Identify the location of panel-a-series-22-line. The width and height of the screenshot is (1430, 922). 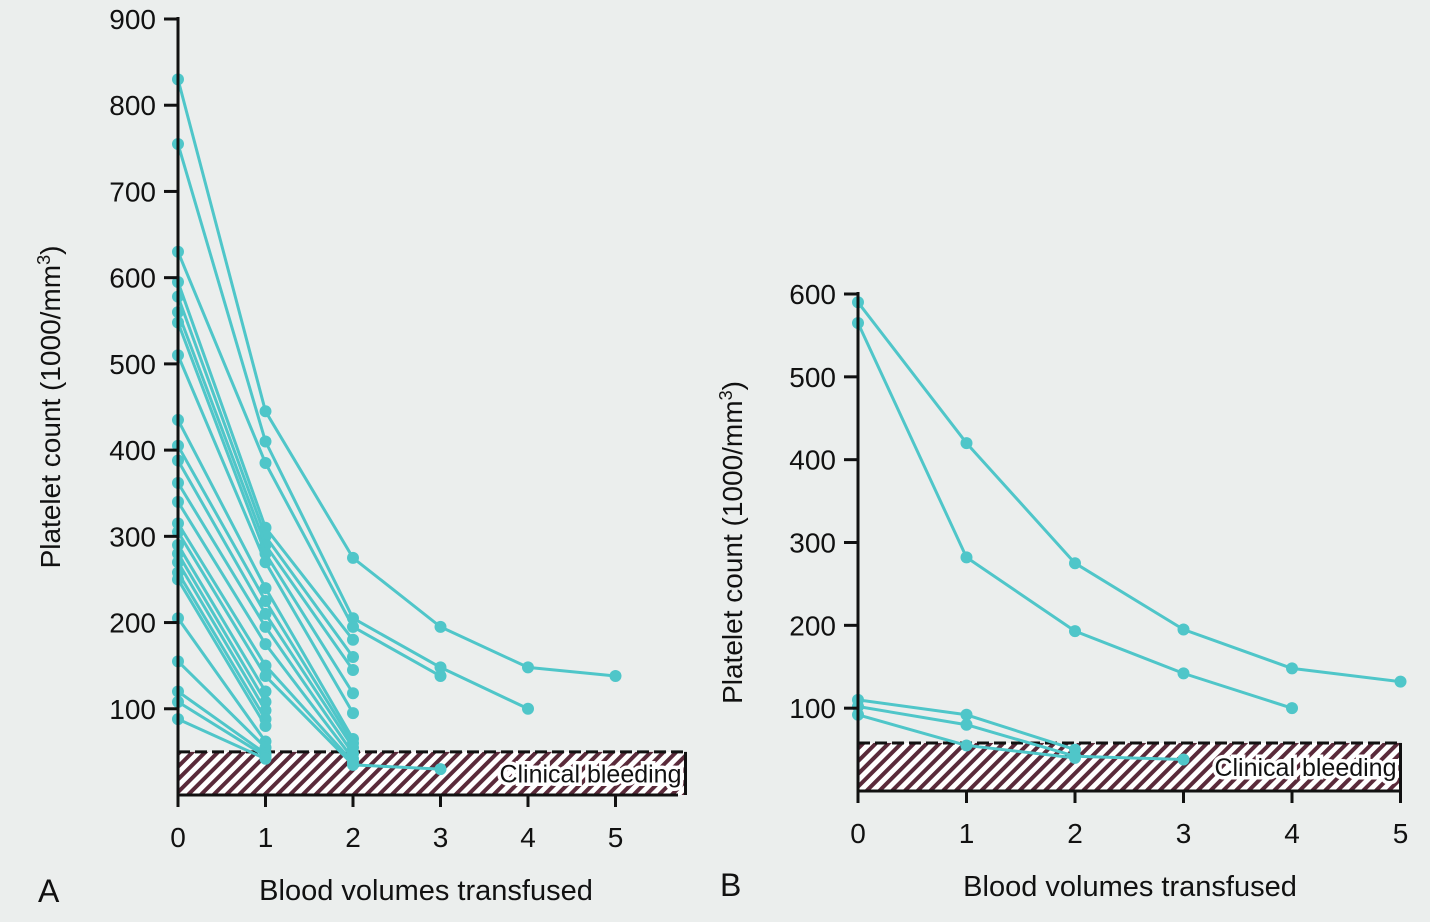
(221, 704).